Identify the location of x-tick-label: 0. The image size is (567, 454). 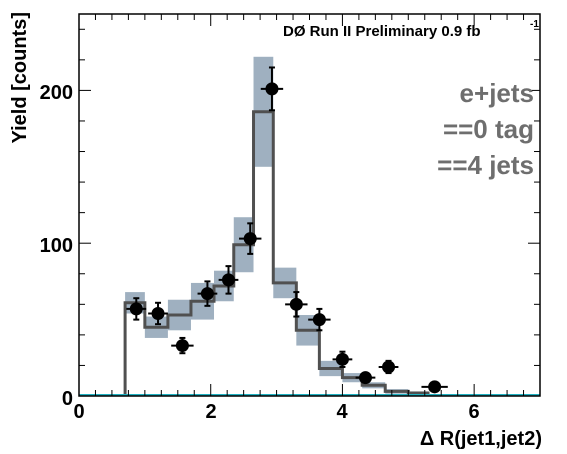
(78, 412).